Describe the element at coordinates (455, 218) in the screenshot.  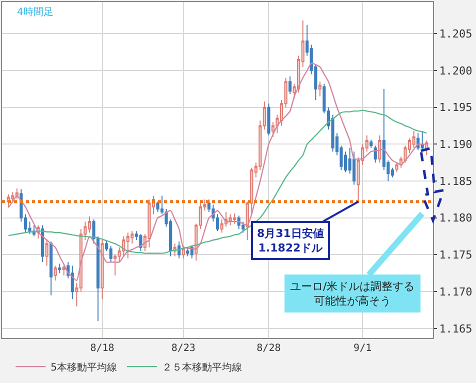
I see `y-tick-label: 1.180` at that location.